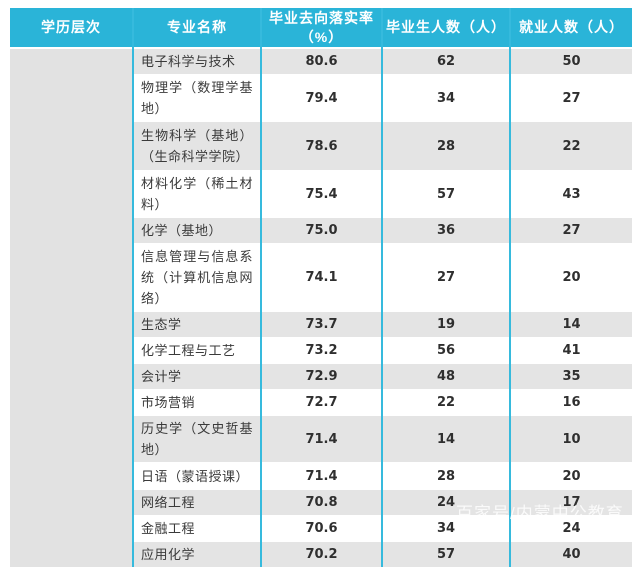  What do you see at coordinates (197, 503) in the screenshot?
I see `major-cell: 网络工程` at bounding box center [197, 503].